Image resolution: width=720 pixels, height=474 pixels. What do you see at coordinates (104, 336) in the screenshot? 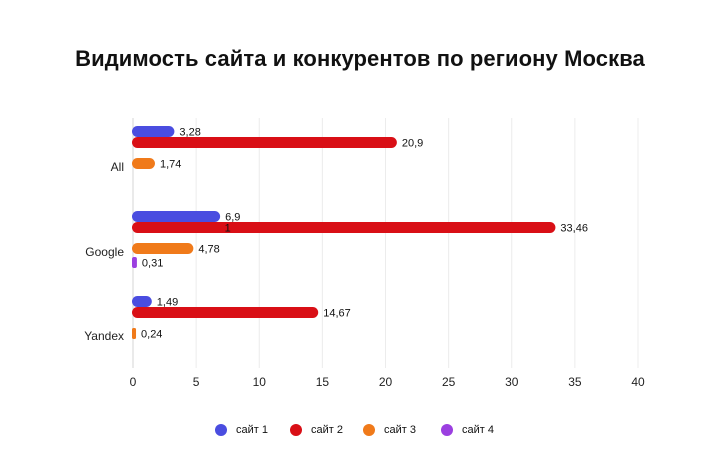
I see `category-label-yandex: Yandex` at bounding box center [104, 336].